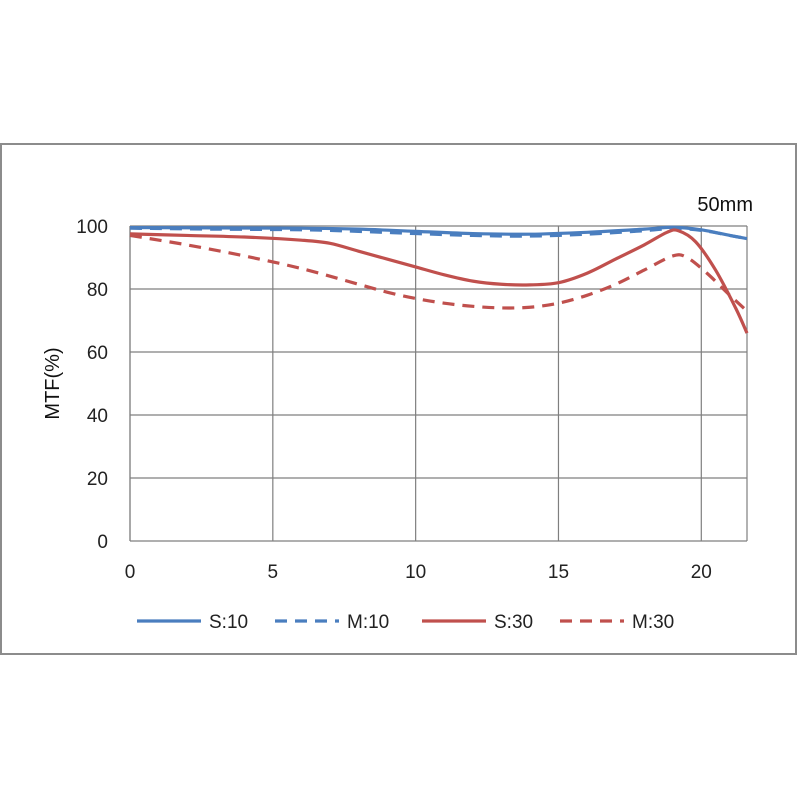 This screenshot has width=800, height=800. What do you see at coordinates (725, 205) in the screenshot?
I see `chart-title: 50mm` at bounding box center [725, 205].